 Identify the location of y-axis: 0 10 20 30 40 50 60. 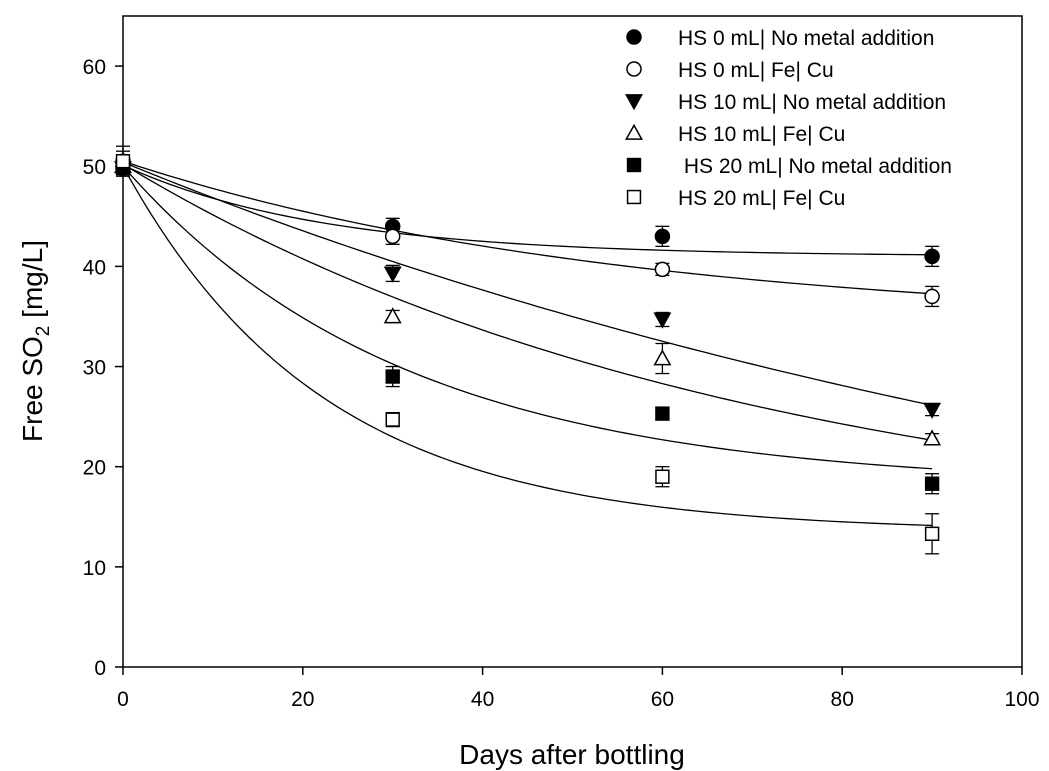
(103, 368).